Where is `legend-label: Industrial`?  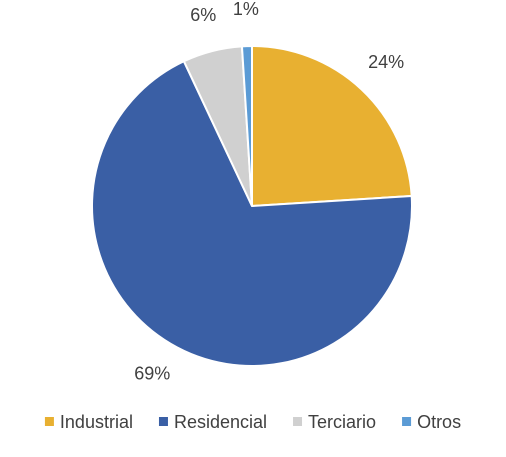 legend-label: Industrial is located at coordinates (96, 422).